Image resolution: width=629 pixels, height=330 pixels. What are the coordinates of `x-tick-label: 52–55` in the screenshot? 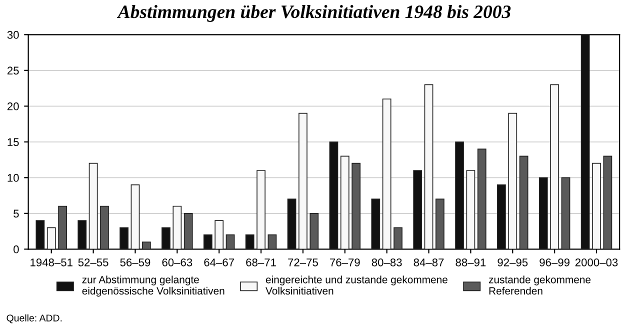 It's located at (93, 262).